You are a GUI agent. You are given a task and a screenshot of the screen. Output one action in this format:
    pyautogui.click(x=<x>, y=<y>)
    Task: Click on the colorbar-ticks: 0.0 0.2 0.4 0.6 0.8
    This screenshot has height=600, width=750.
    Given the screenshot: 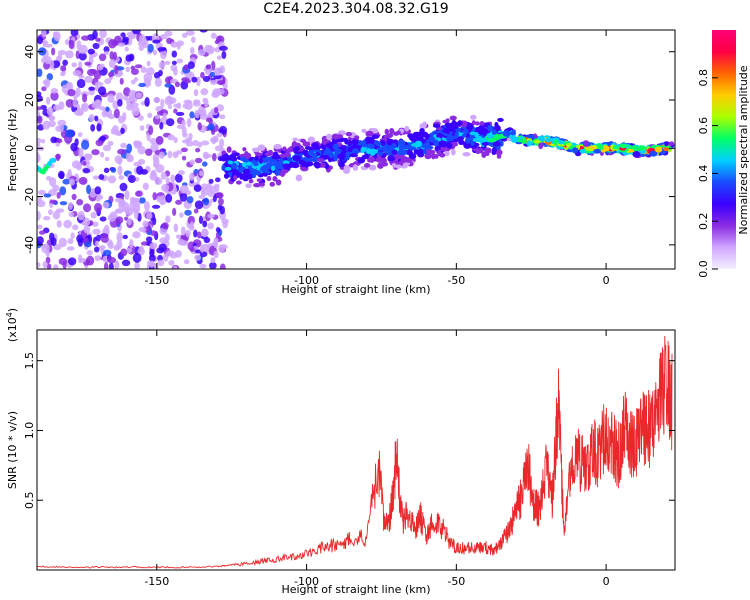 What is the action you would take?
    pyautogui.click(x=707, y=173)
    